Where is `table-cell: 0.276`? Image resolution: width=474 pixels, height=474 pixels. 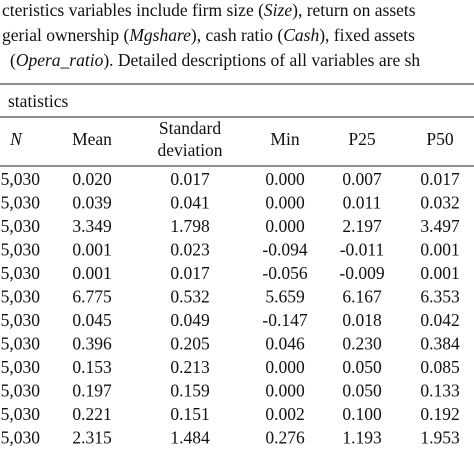
table-cell: 0.276 is located at coordinates (285, 438).